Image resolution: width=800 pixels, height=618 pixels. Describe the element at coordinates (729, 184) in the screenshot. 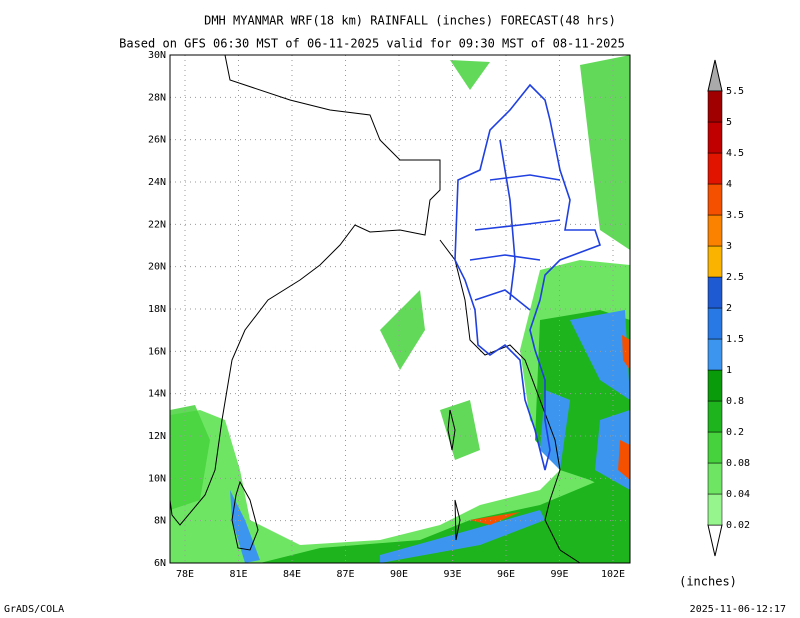

I see `colorbar-label: 4` at that location.